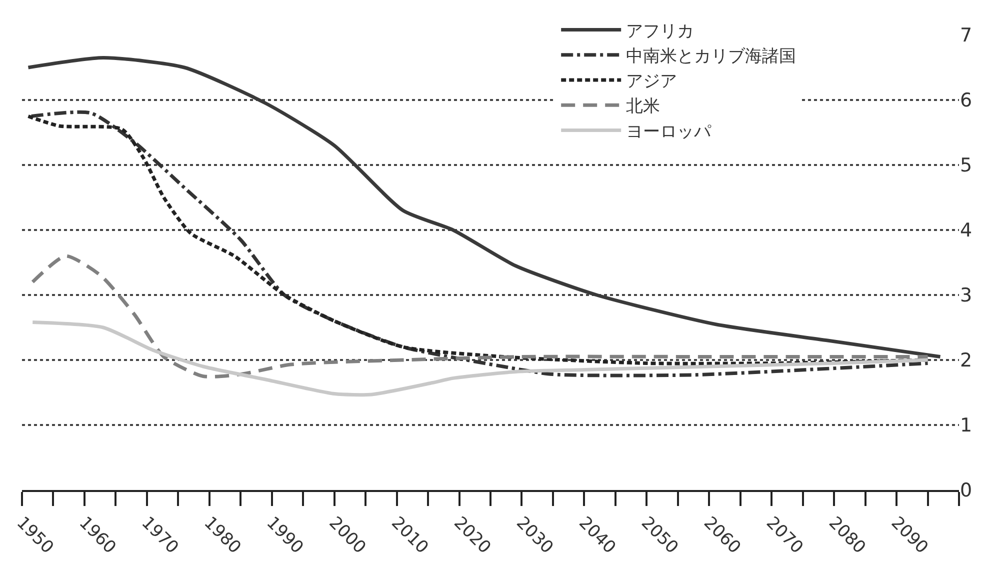 This screenshot has height=575, width=985. Describe the element at coordinates (643, 106) in the screenshot. I see `legend-label: 北米` at that location.